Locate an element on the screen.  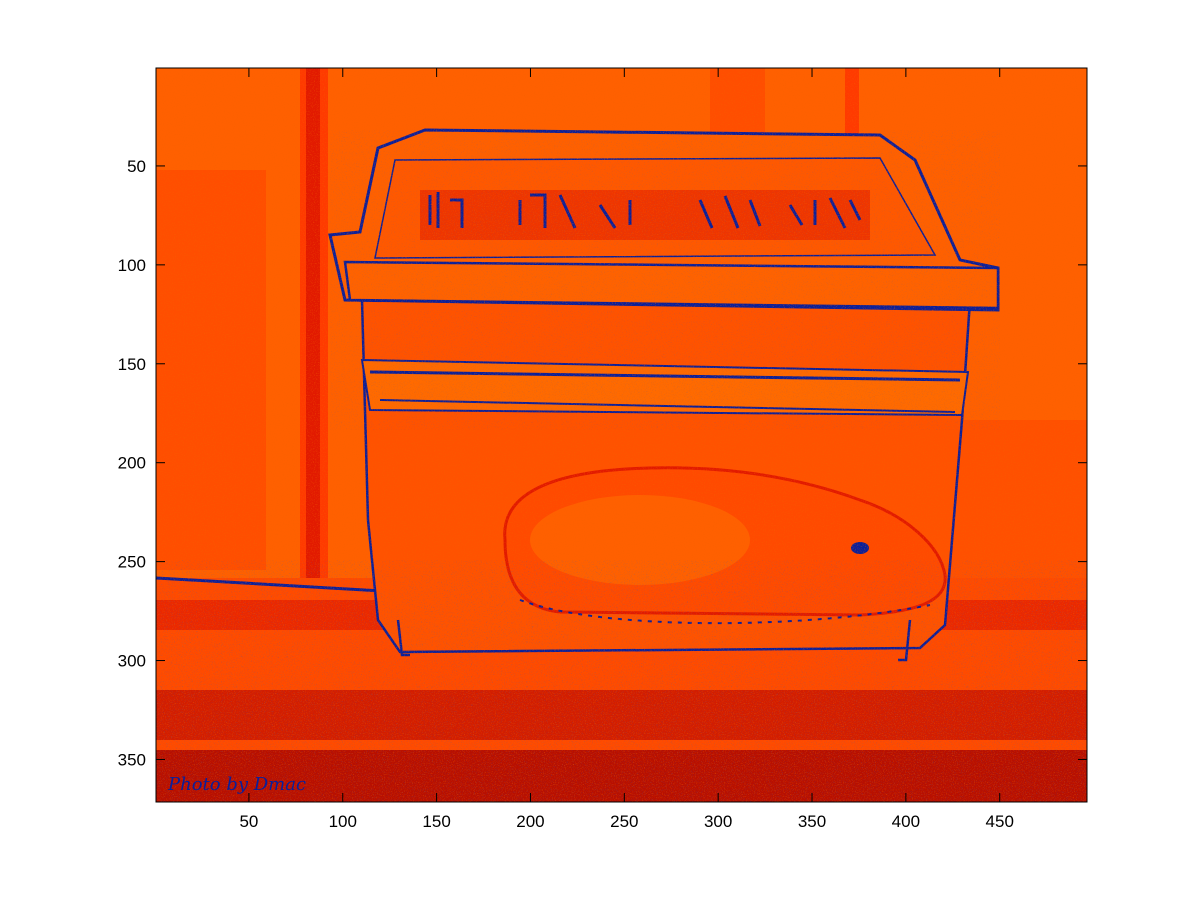
x-tick-label: 300 is located at coordinates (718, 821).